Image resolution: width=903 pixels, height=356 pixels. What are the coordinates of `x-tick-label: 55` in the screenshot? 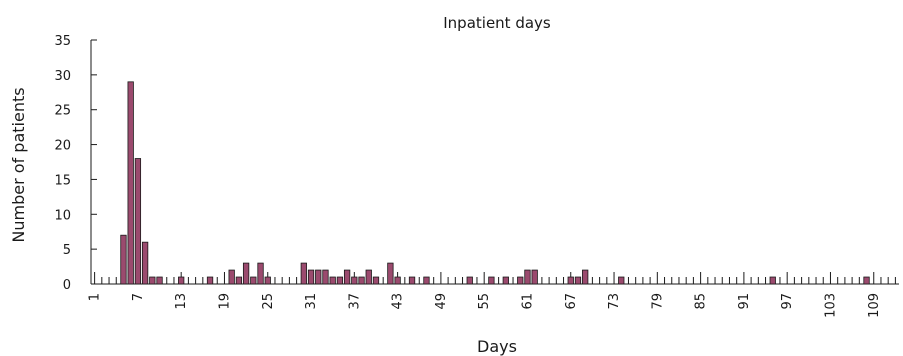 It's located at (484, 301).